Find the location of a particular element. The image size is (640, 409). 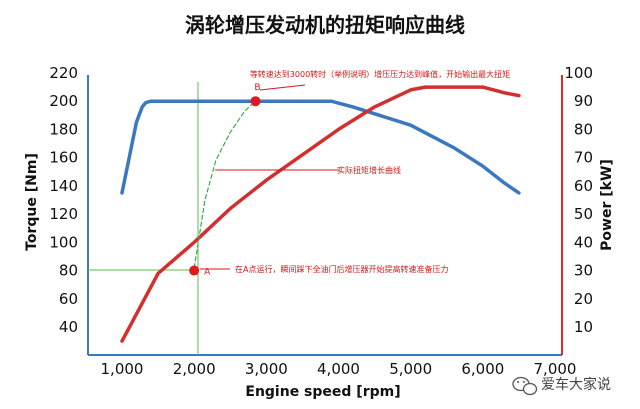

point-label-a: A is located at coordinates (207, 273).